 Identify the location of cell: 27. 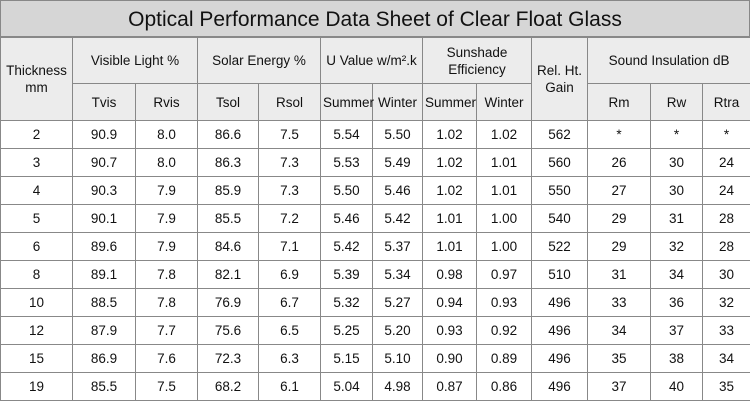
(619, 191).